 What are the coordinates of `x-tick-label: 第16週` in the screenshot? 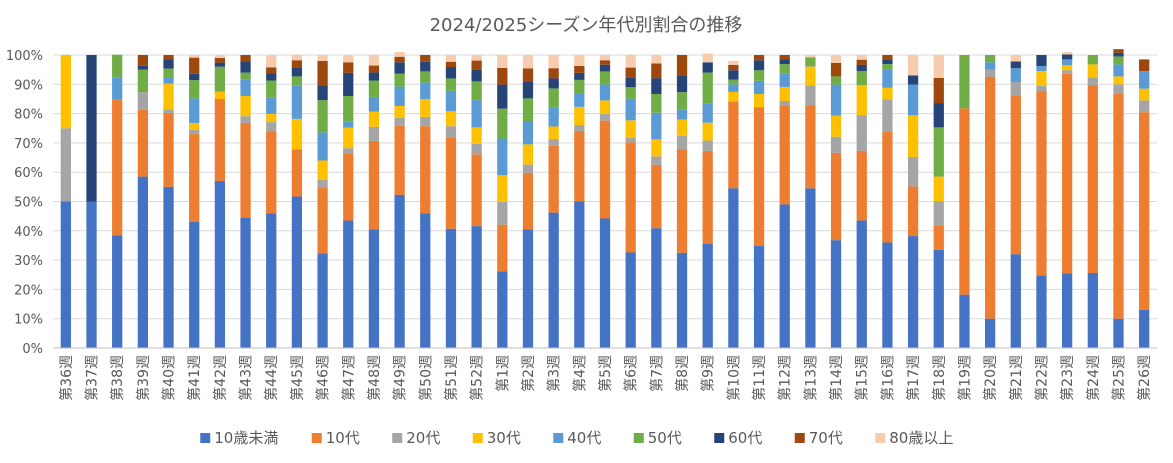 It's located at (887, 378).